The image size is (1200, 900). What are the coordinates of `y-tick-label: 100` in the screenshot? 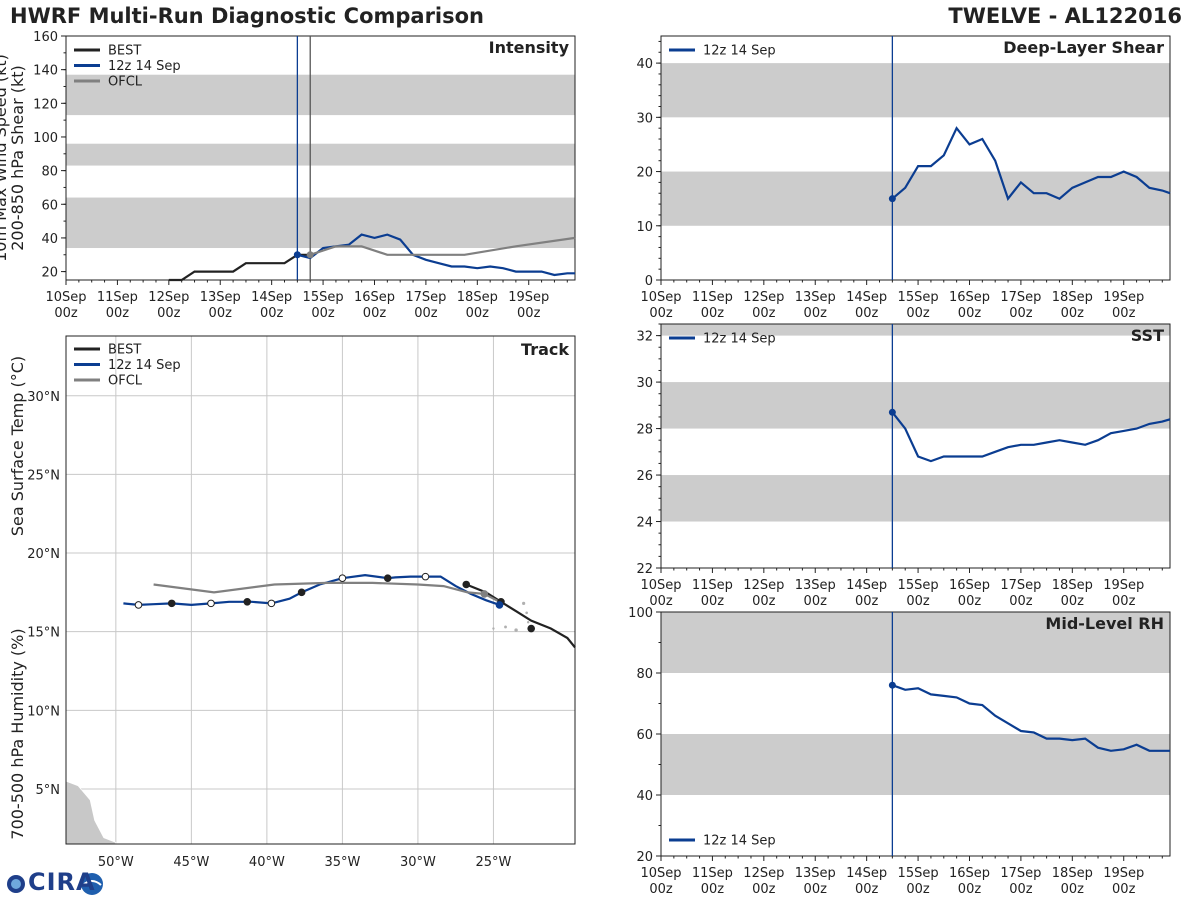 It's located at (640, 613).